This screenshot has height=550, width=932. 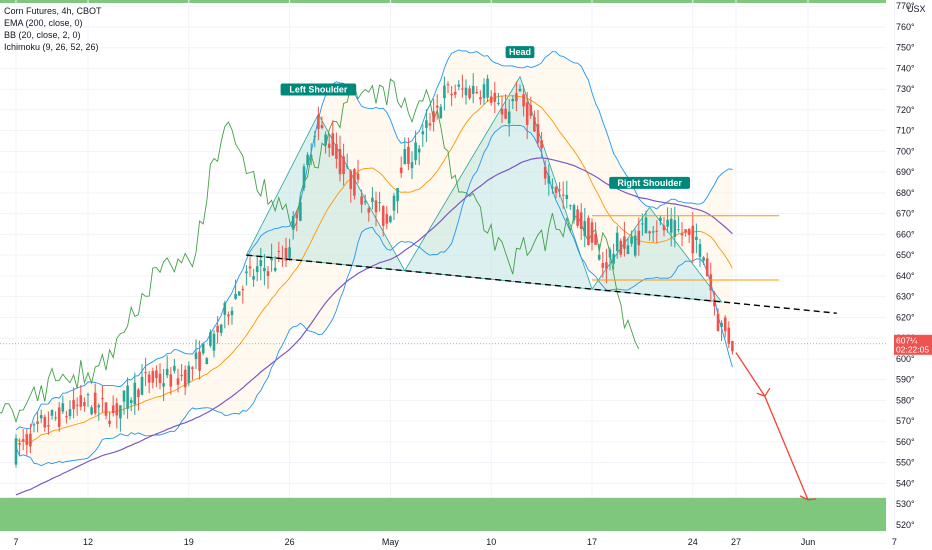 I want to click on x-tick-label: 12, so click(x=88, y=542).